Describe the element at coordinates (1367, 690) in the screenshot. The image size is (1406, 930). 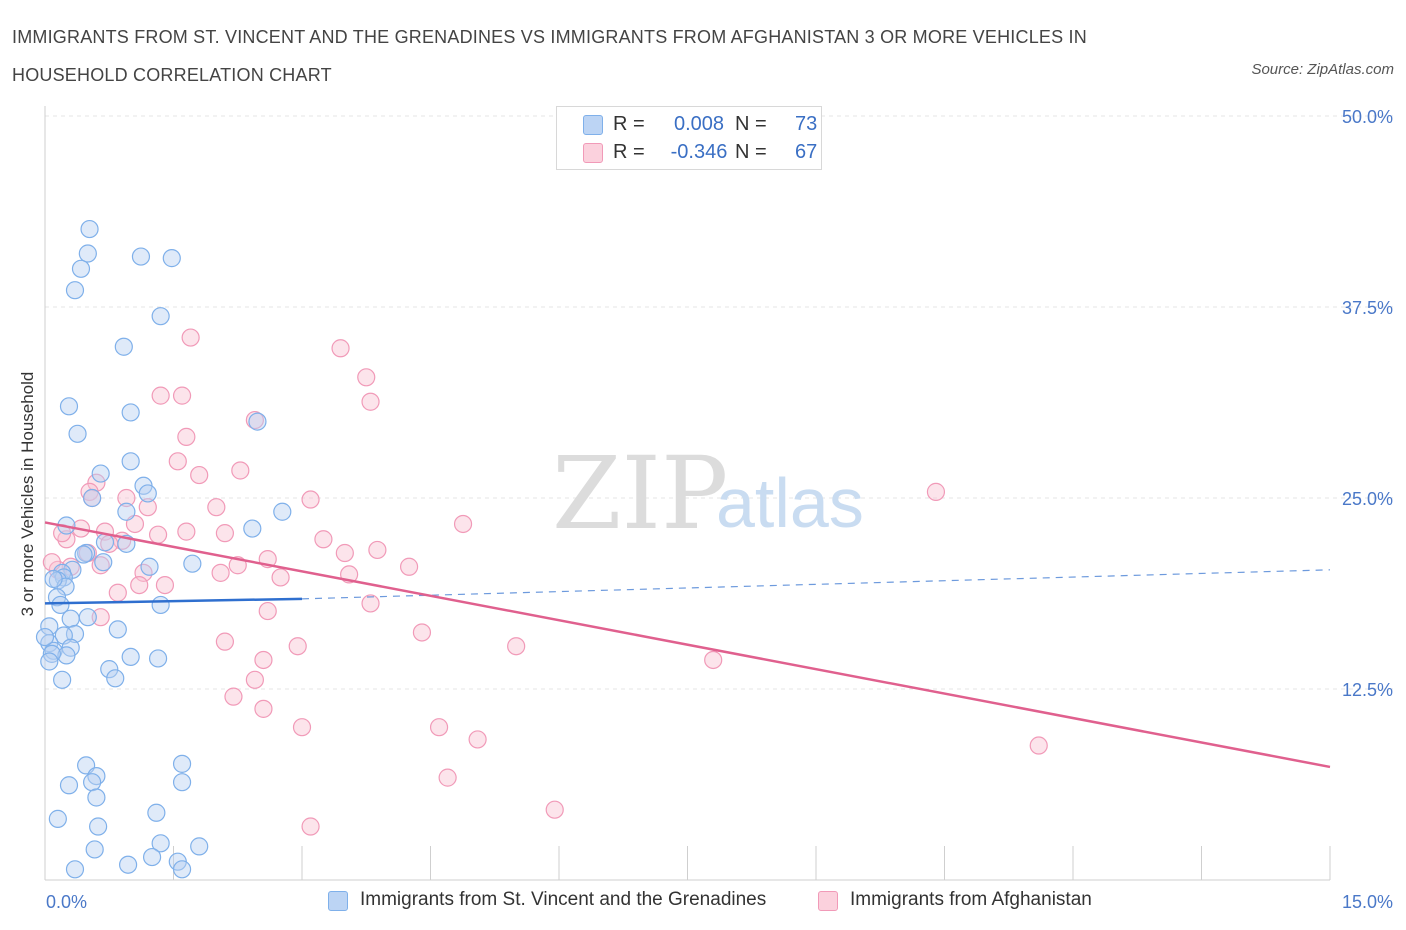
I see `y-tick-label: 12.5%` at that location.